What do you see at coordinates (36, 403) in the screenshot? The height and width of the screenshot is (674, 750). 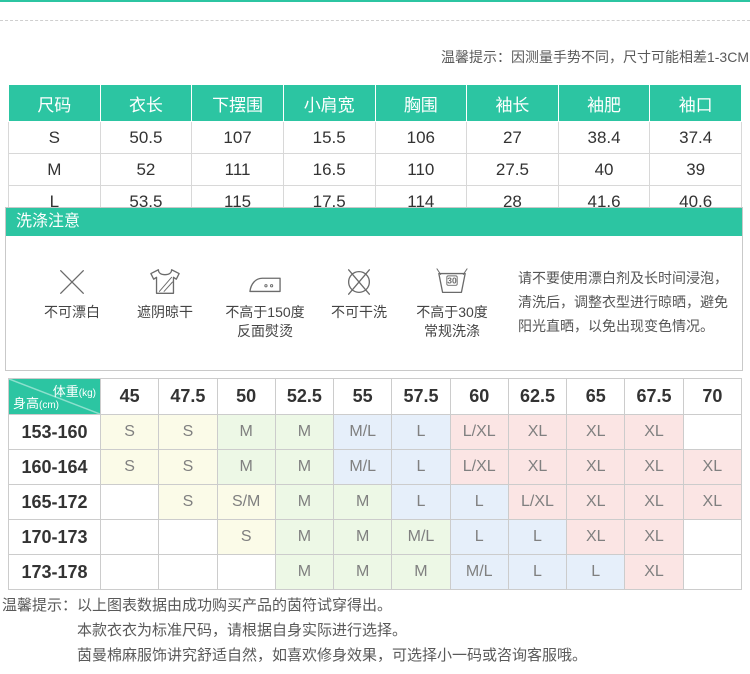 I see `corner-height-label: 身高(cm)` at bounding box center [36, 403].